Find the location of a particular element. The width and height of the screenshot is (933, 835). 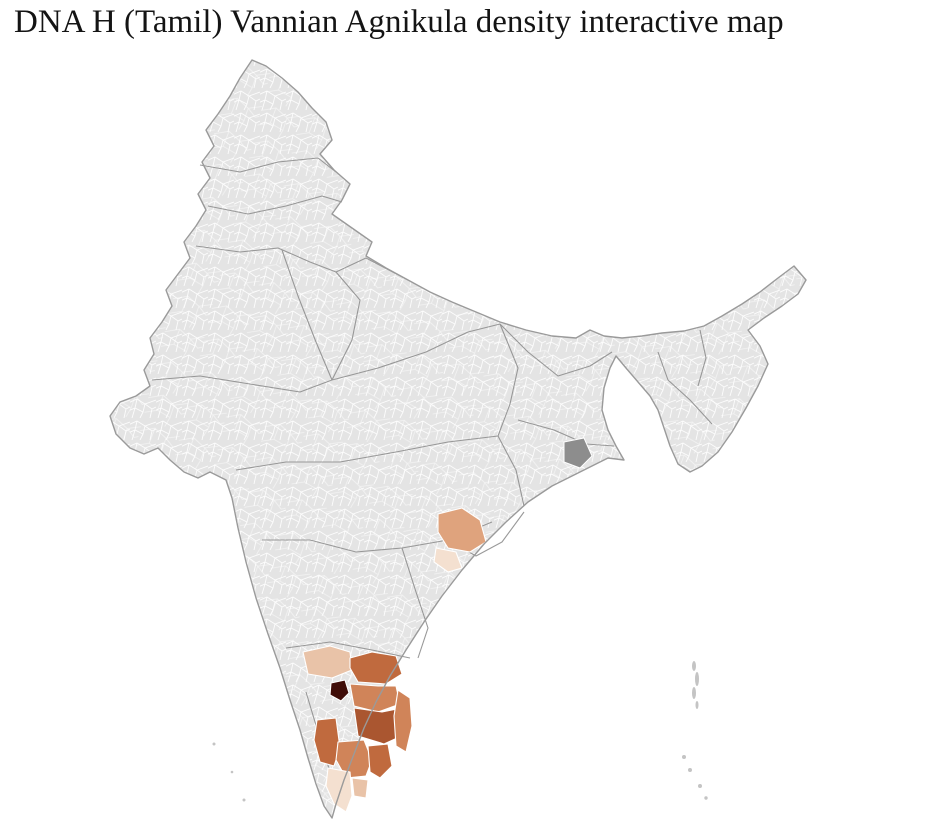

lakshadweep-islands is located at coordinates (229, 772).